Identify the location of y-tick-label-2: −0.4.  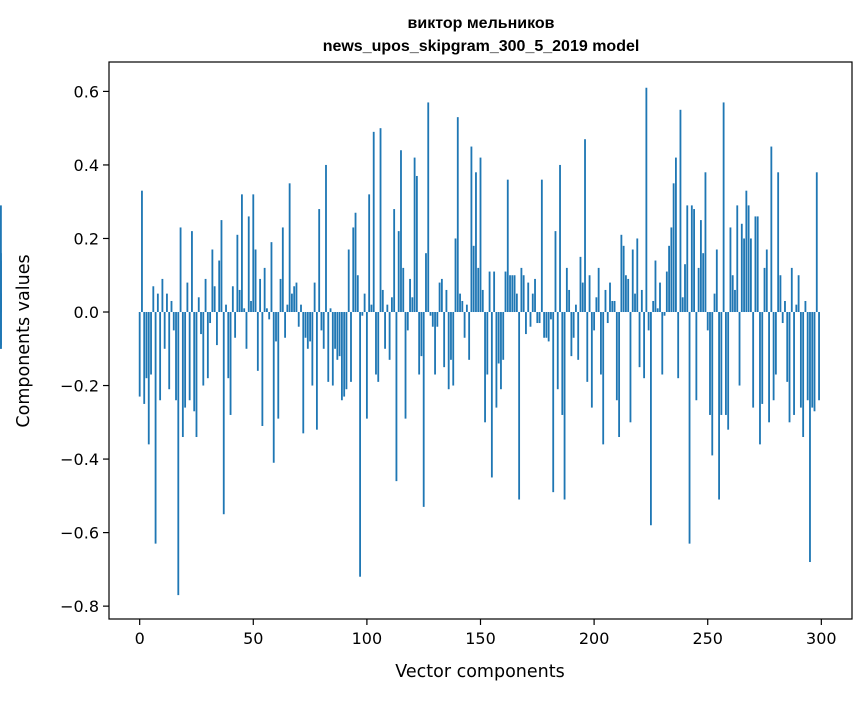
(79, 459).